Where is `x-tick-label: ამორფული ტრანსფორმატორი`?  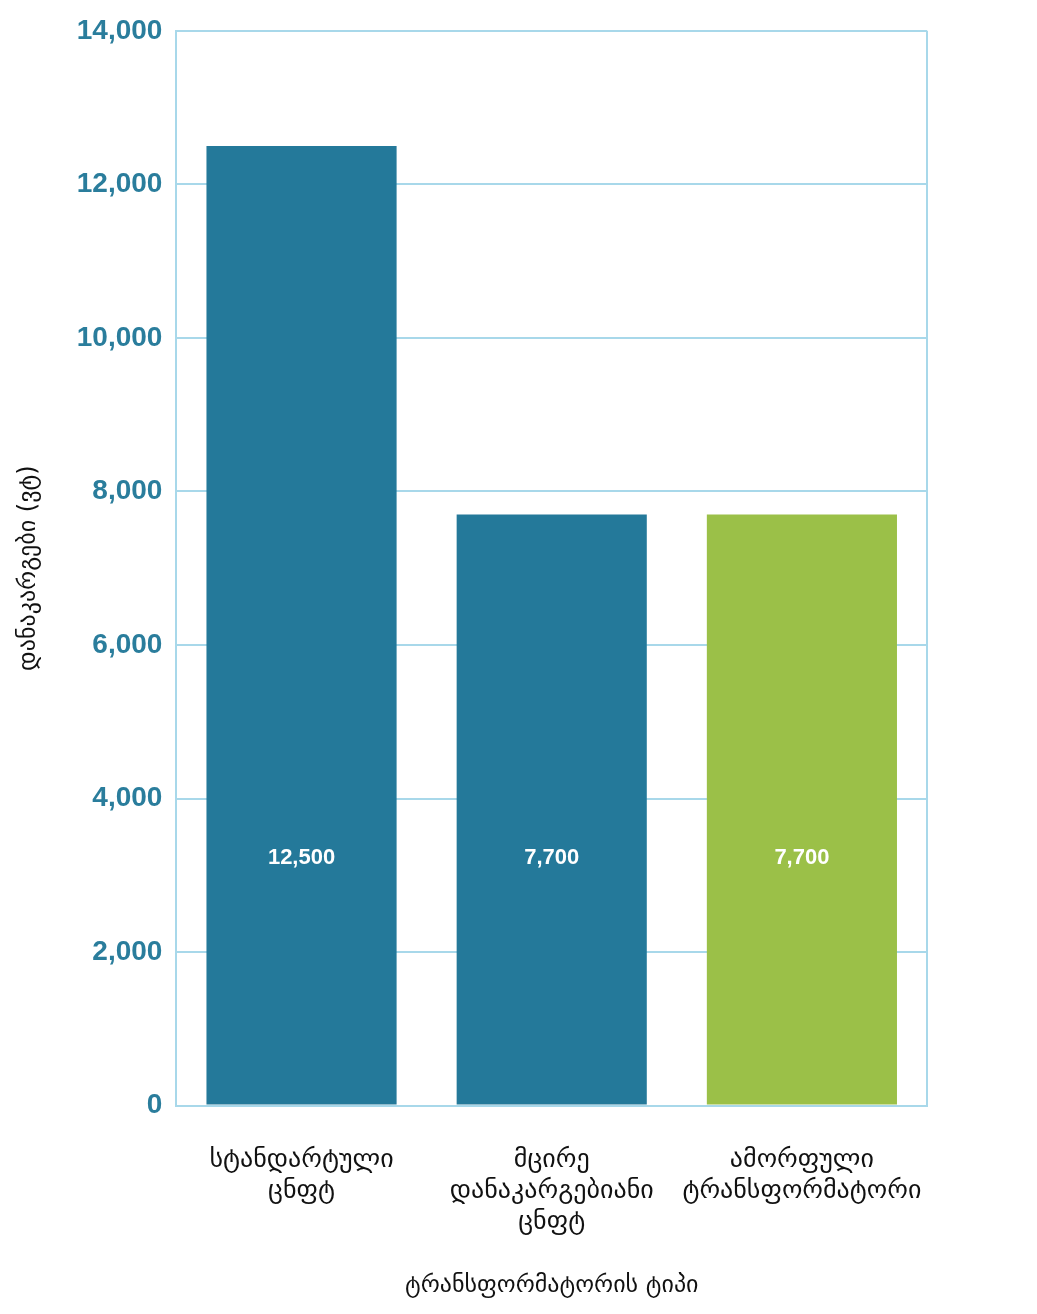 x-tick-label: ამორფული ტრანსფორმატორი is located at coordinates (802, 1173).